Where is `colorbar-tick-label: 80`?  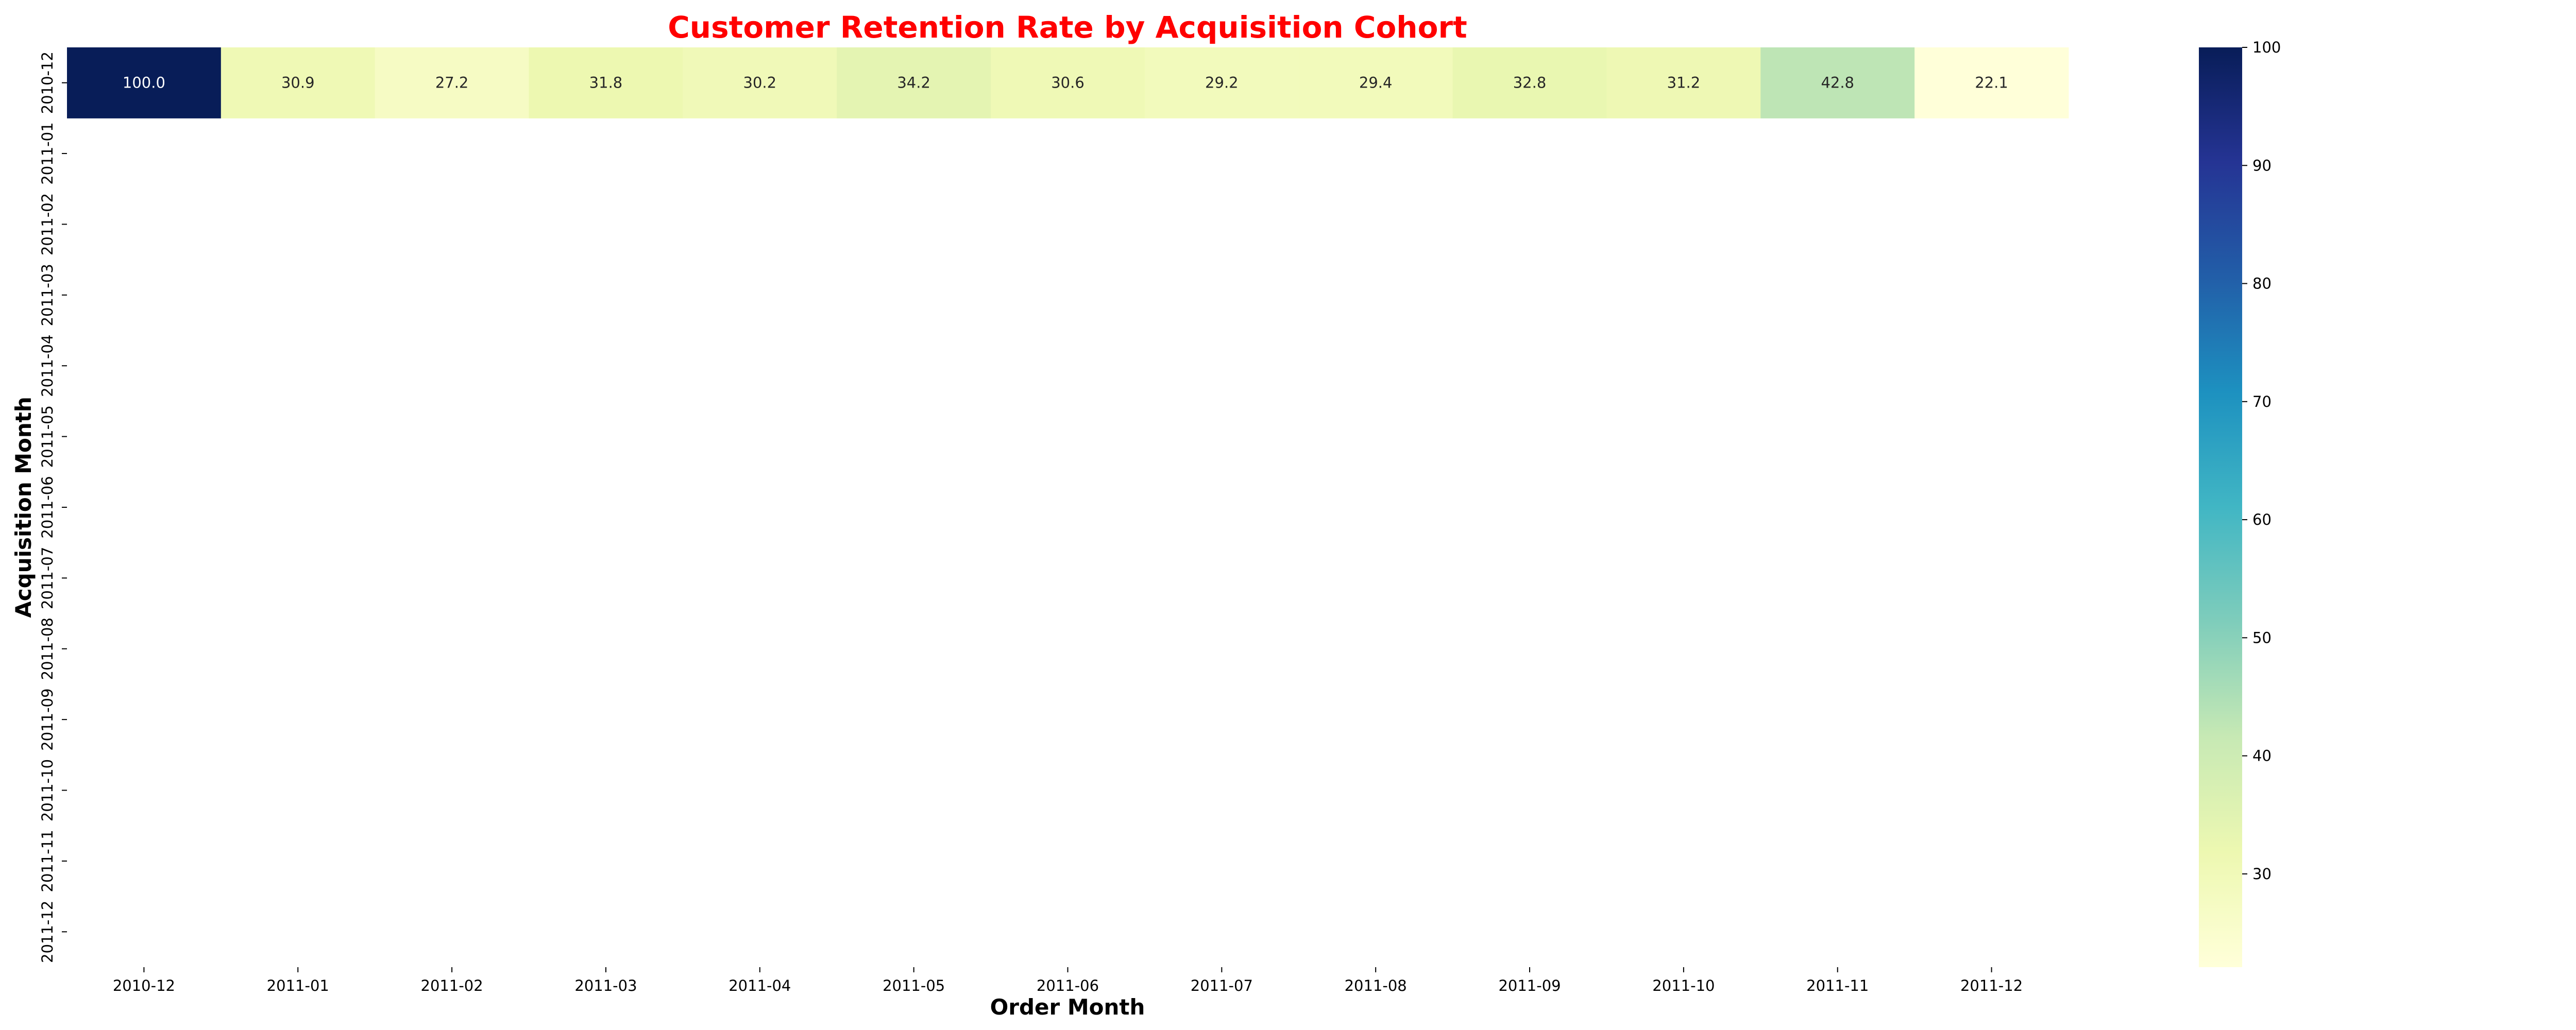 colorbar-tick-label: 80 is located at coordinates (2262, 284).